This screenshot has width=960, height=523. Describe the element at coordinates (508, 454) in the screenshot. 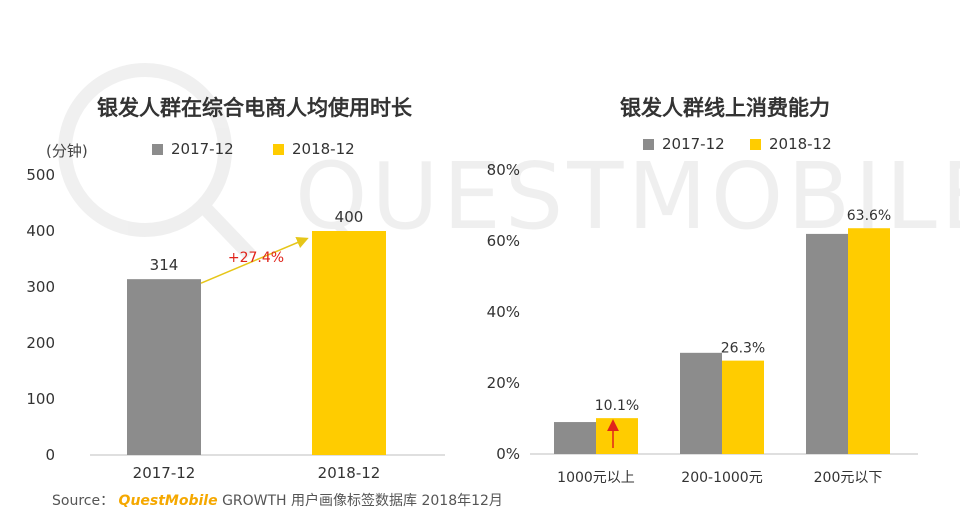

I see `y-tick-label: 0%` at that location.